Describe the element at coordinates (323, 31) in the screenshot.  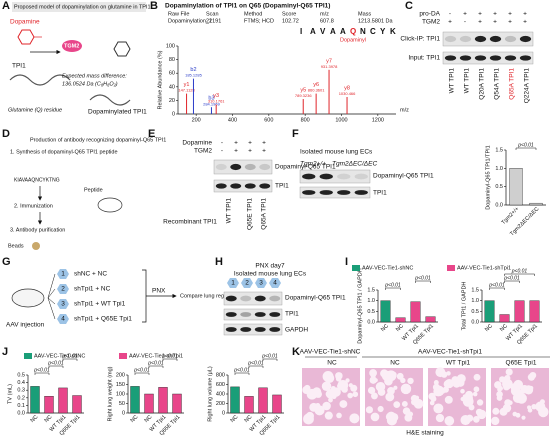
I see `residue: V` at that location.